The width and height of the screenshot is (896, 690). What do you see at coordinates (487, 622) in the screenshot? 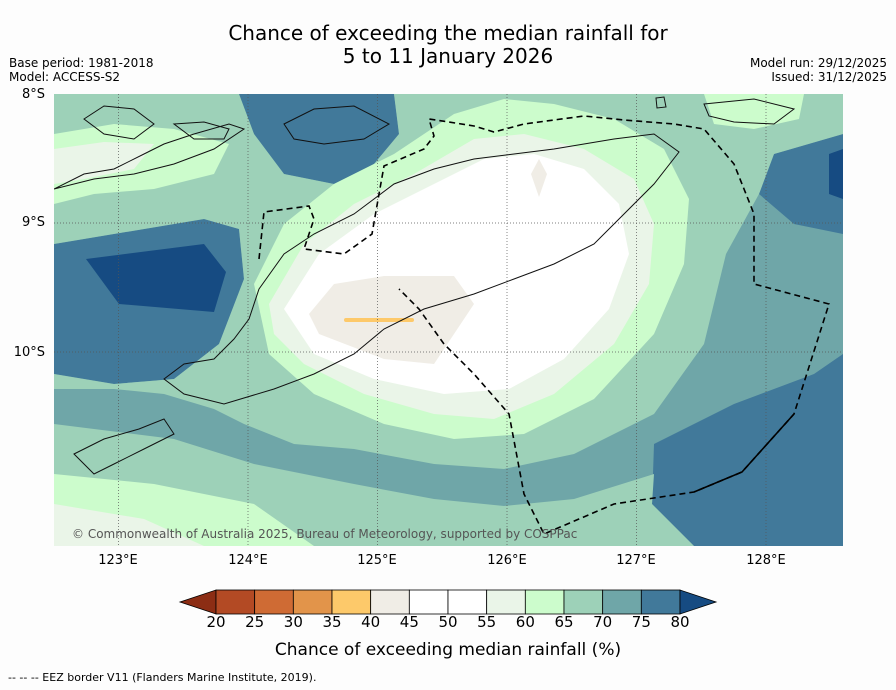
I see `colorbar-tick-label: 55` at bounding box center [487, 622].